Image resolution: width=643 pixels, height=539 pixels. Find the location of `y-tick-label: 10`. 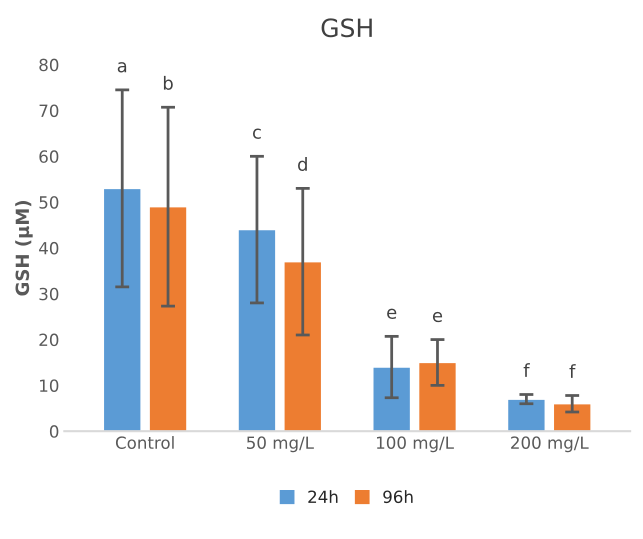

y-tick-label: 10 is located at coordinates (49, 385).